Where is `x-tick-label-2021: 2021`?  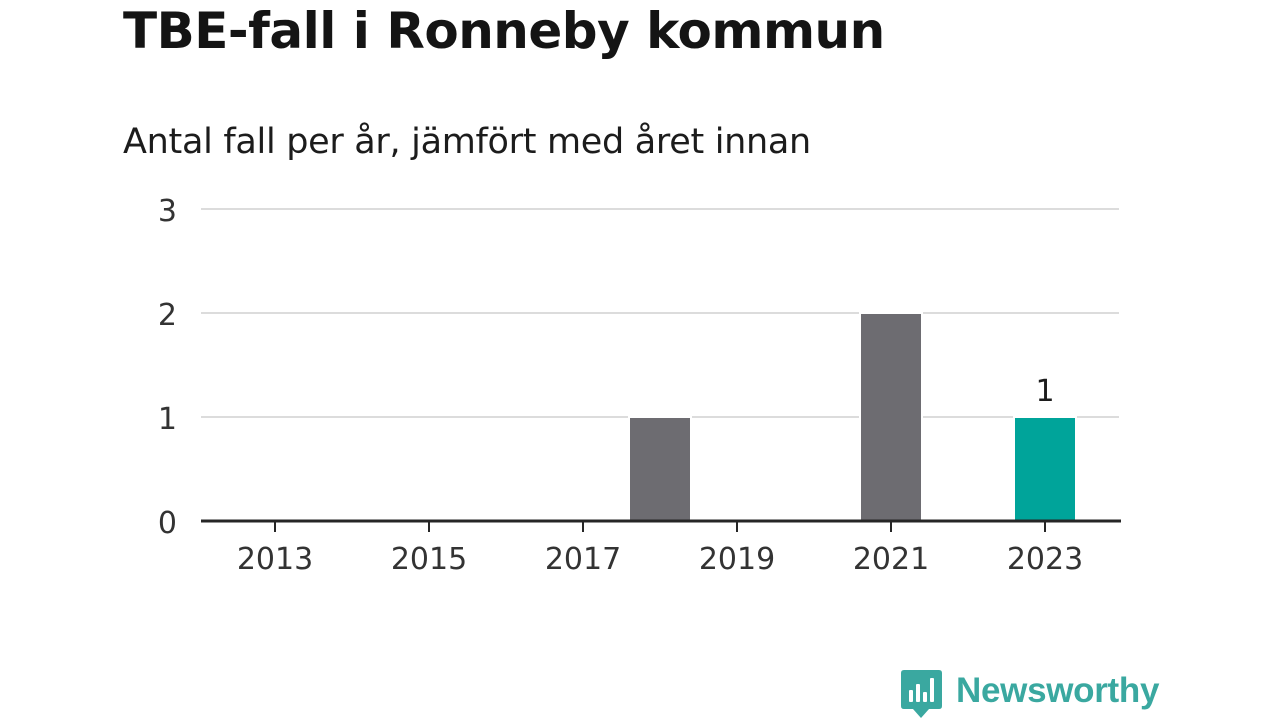 x-tick-label-2021: 2021 is located at coordinates (891, 559).